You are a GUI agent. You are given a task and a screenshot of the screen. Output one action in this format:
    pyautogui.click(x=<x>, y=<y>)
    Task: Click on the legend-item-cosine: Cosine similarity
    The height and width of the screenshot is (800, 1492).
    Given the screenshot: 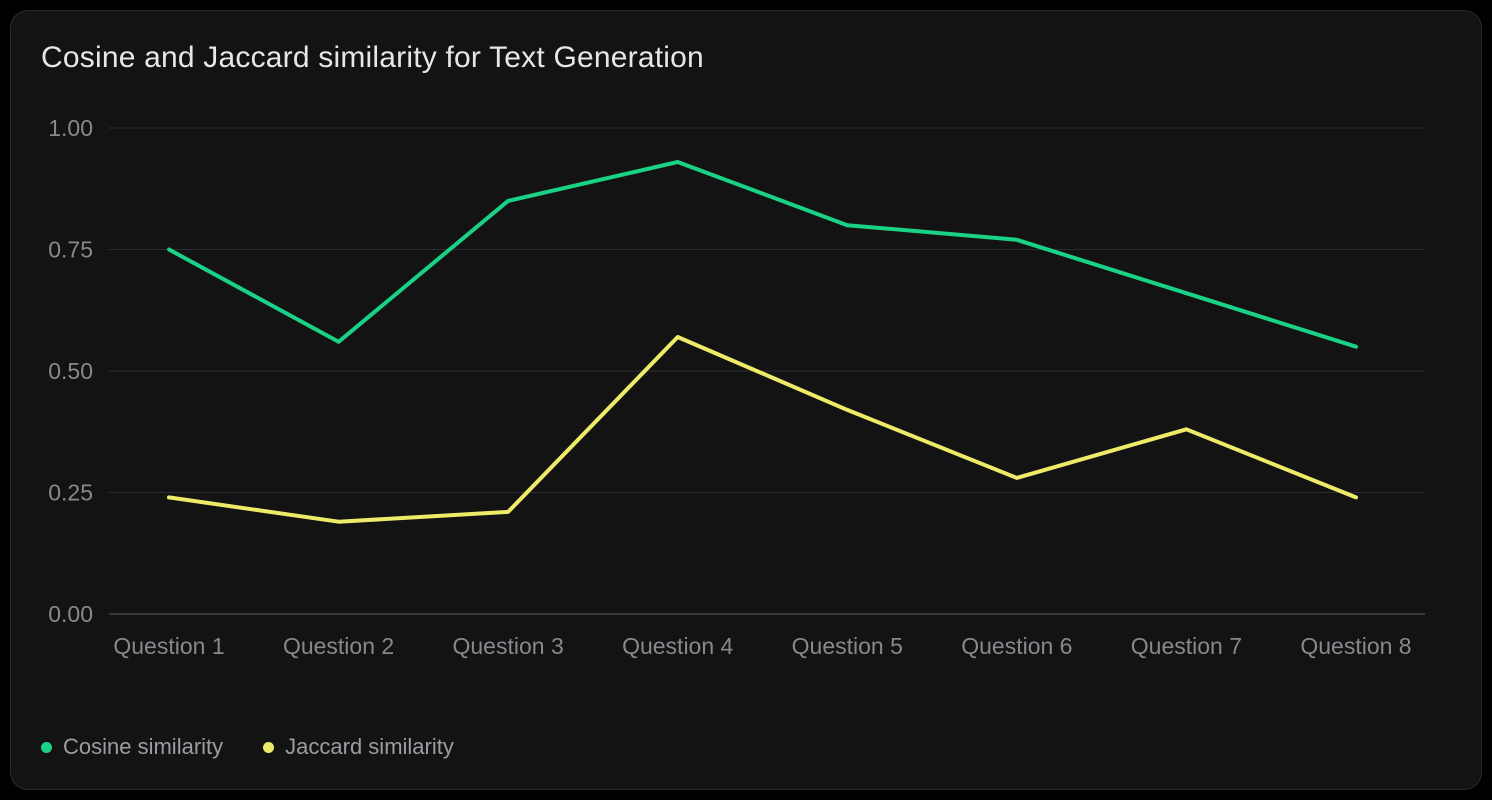 What is the action you would take?
    pyautogui.click(x=132, y=747)
    